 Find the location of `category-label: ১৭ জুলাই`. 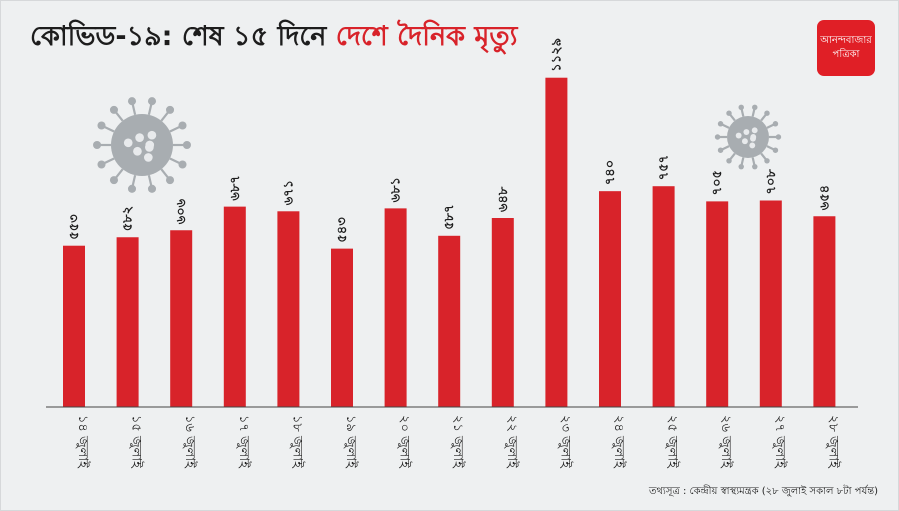

category-label: ১৭ জুলাই is located at coordinates (244, 442).